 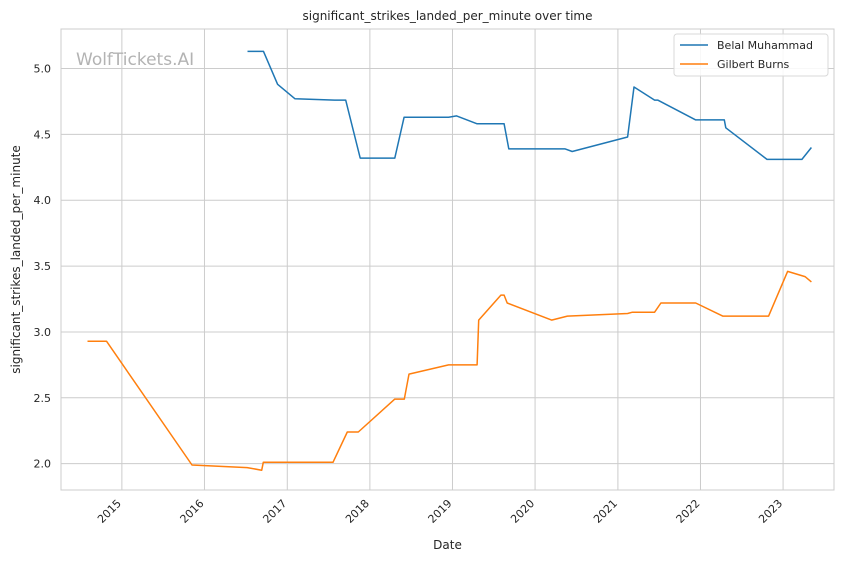 I want to click on y-tick-label: 2.5, so click(x=43, y=398).